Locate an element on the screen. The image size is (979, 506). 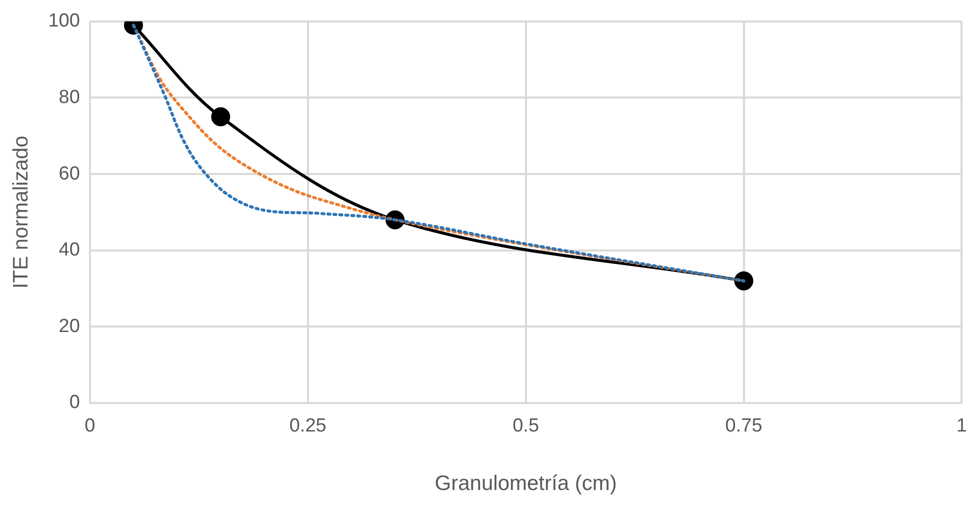
y-tick-label: 20 is located at coordinates (69, 326).